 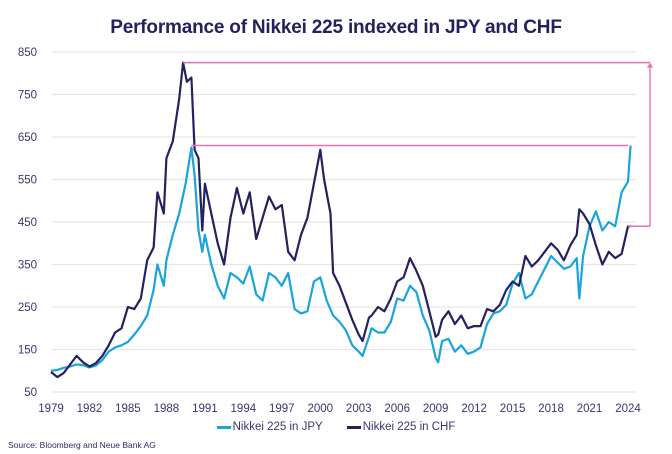 I want to click on x-tick-label: 1982, so click(x=90, y=409).